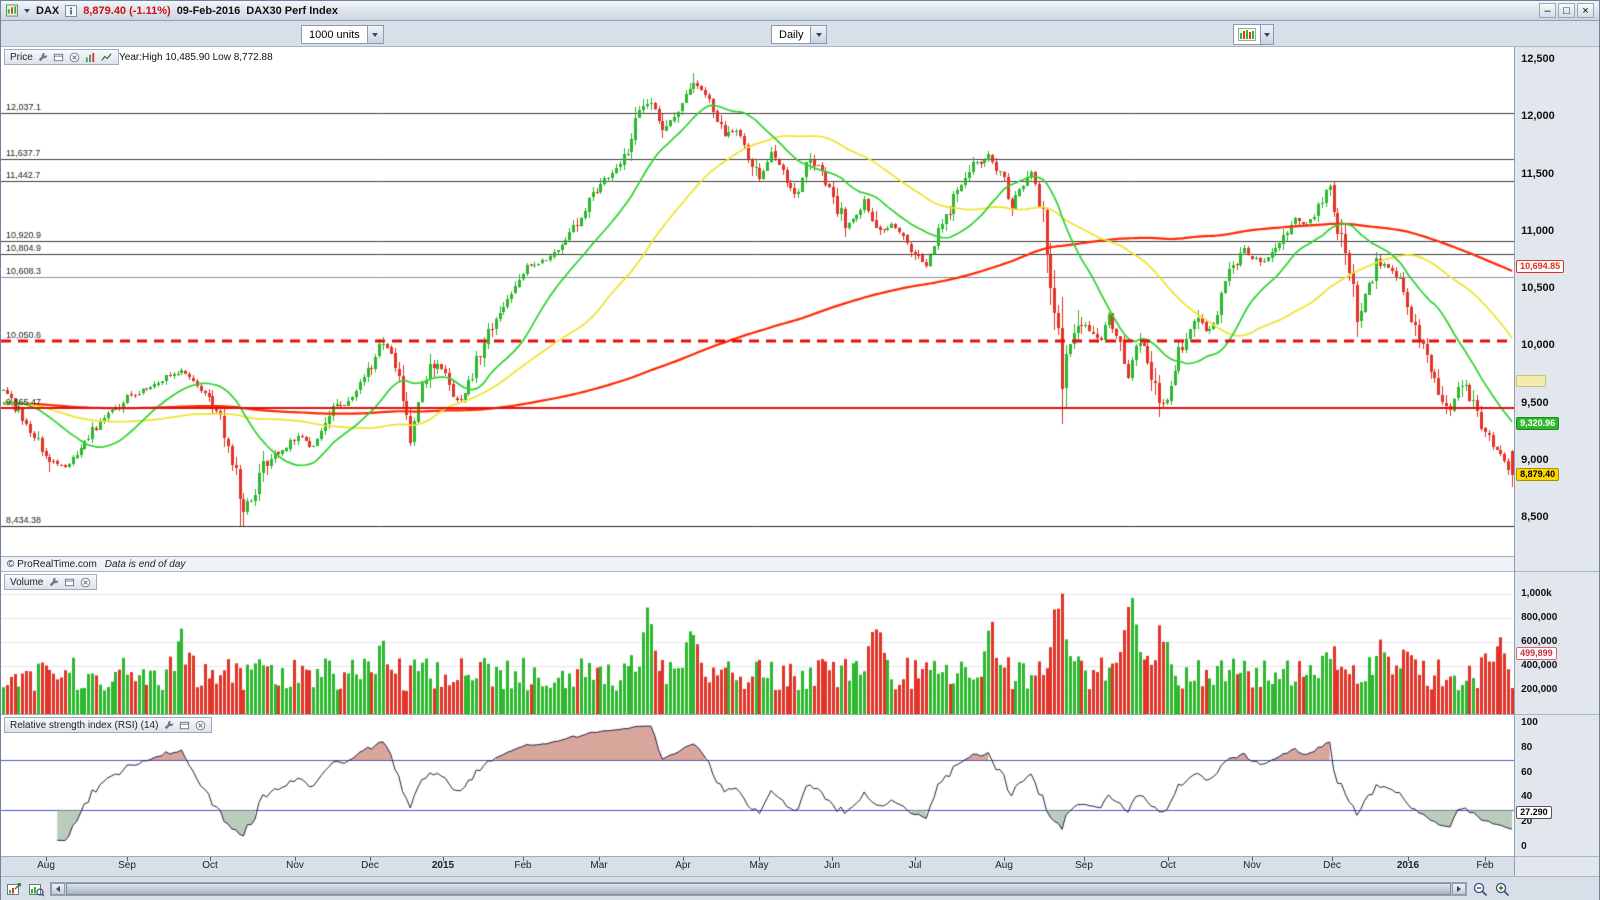  What do you see at coordinates (1538, 230) in the screenshot?
I see `axis-tick-label: 11,000` at bounding box center [1538, 230].